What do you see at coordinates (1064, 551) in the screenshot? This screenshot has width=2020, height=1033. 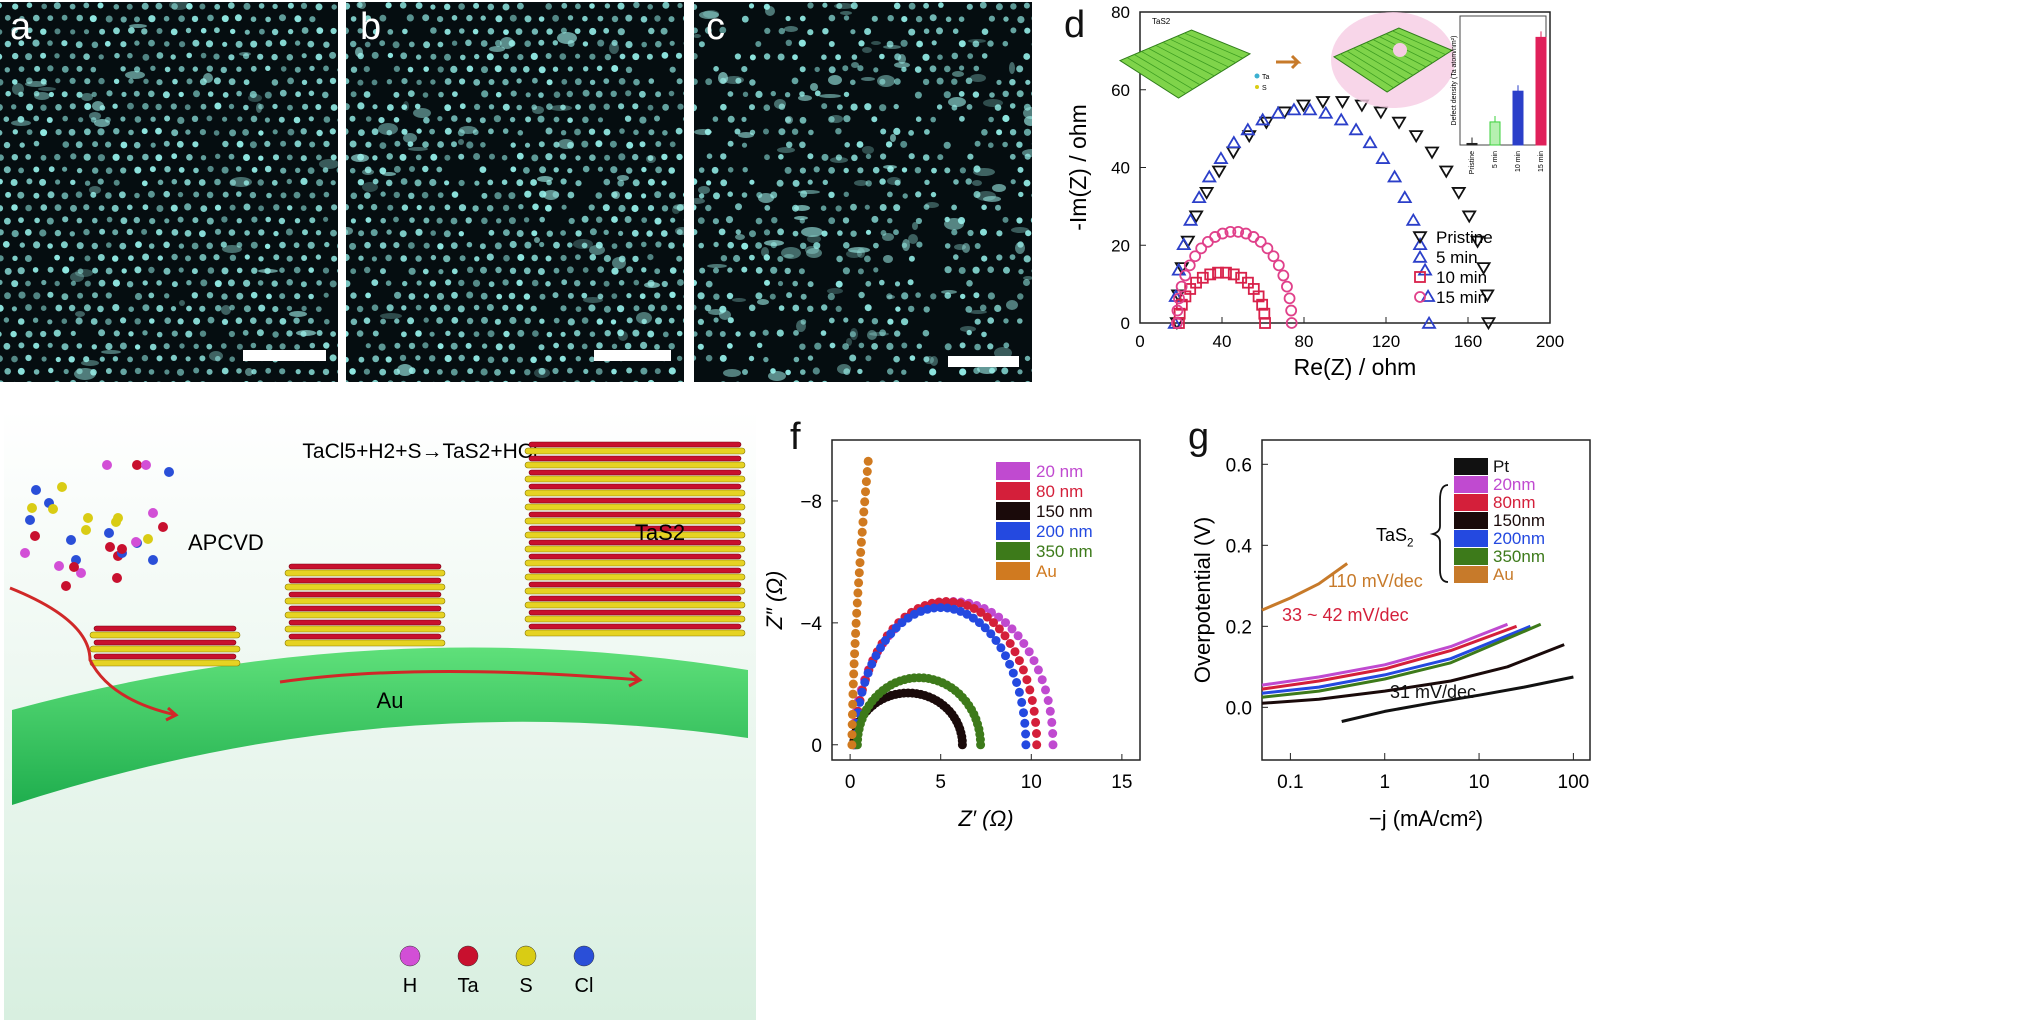 I see `legend-label: 350 nm` at bounding box center [1064, 551].